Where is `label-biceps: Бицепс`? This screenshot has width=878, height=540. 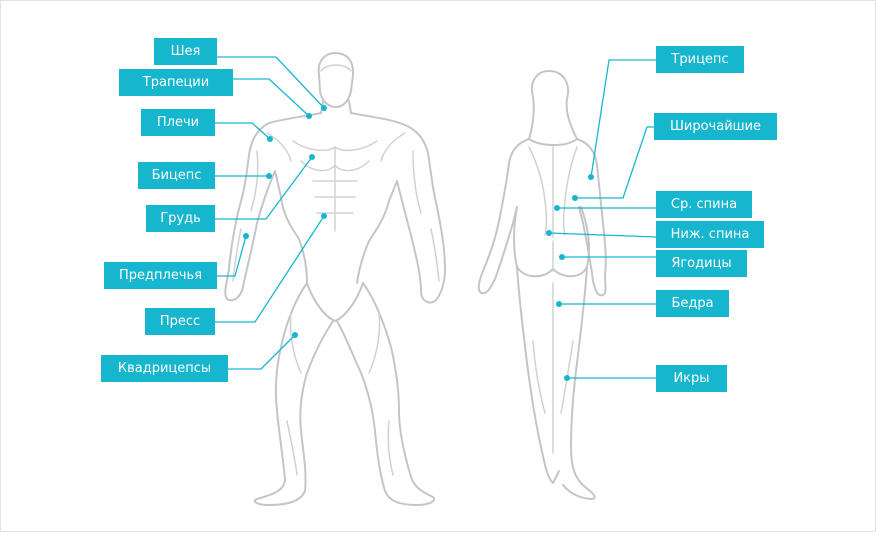 label-biceps: Бицепс is located at coordinates (176, 175).